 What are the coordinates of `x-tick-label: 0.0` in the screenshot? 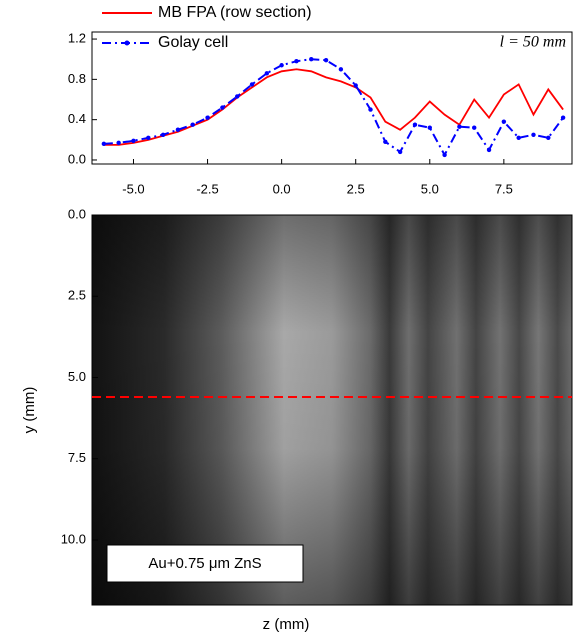 It's located at (282, 188).